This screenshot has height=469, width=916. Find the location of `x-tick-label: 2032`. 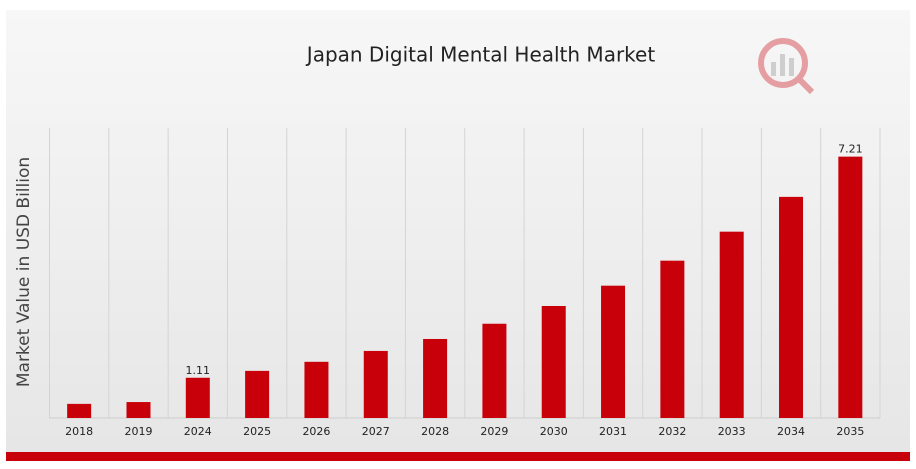

x-tick-label: 2032 is located at coordinates (672, 431).